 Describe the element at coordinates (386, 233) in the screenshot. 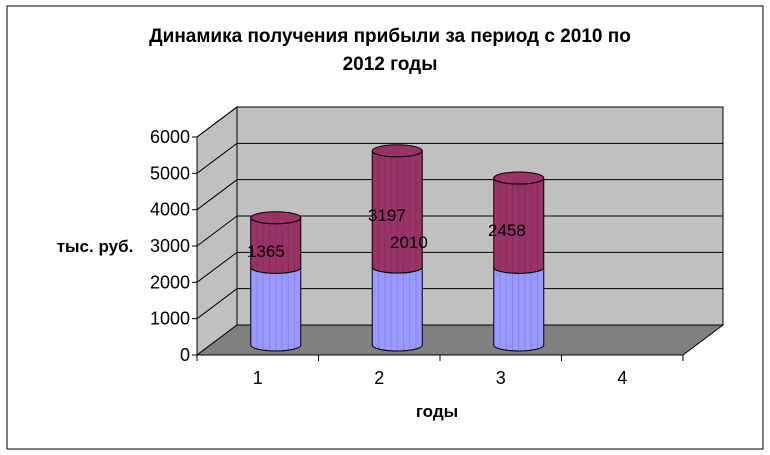

I see `data-labels: 1365 3197 2010 2458` at that location.